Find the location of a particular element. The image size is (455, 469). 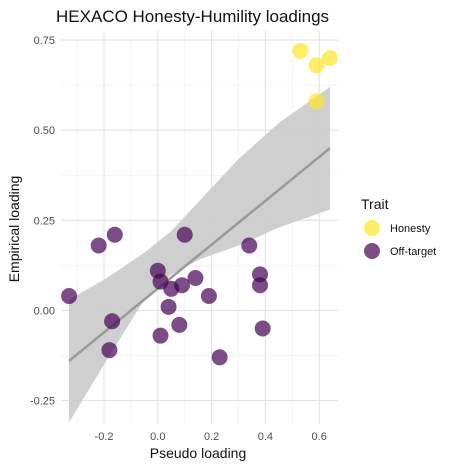

legend-swatch-off-target is located at coordinates (372, 251).